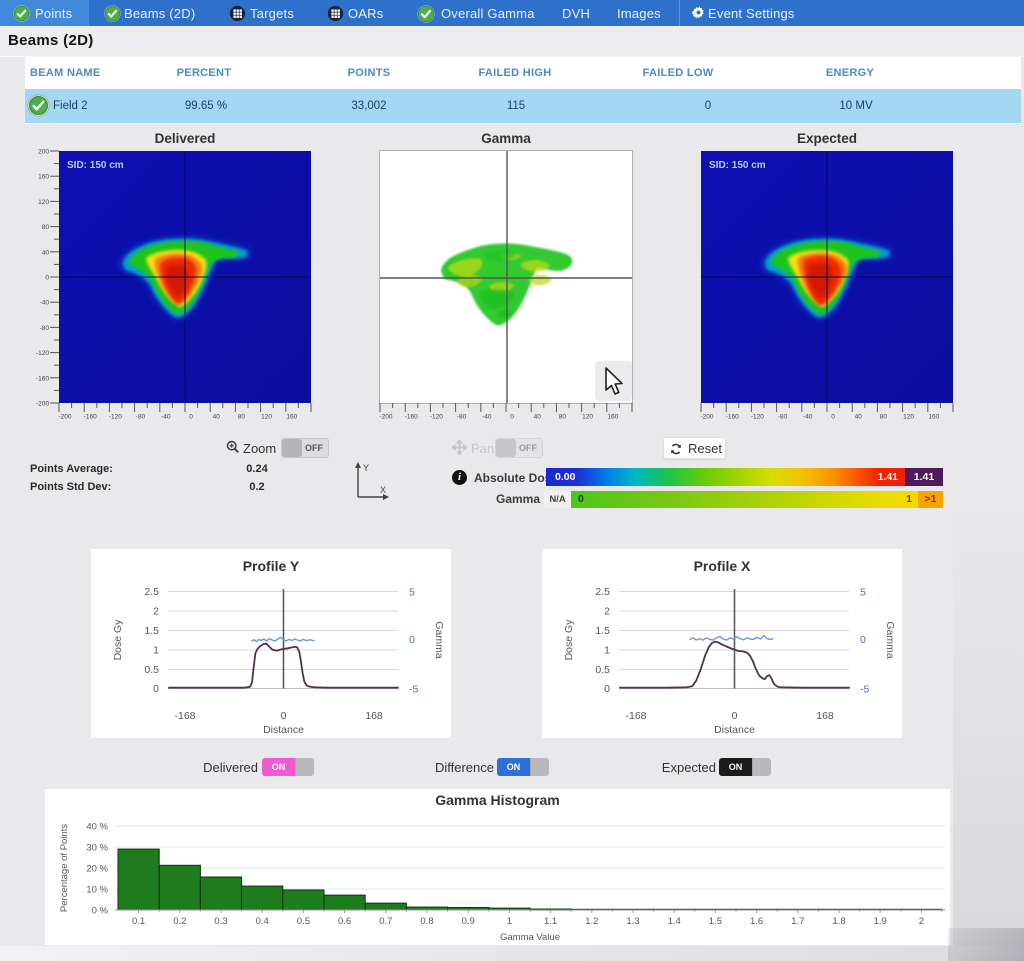 This screenshot has width=1024, height=961. I want to click on svg-text: 0 %, so click(100, 911).